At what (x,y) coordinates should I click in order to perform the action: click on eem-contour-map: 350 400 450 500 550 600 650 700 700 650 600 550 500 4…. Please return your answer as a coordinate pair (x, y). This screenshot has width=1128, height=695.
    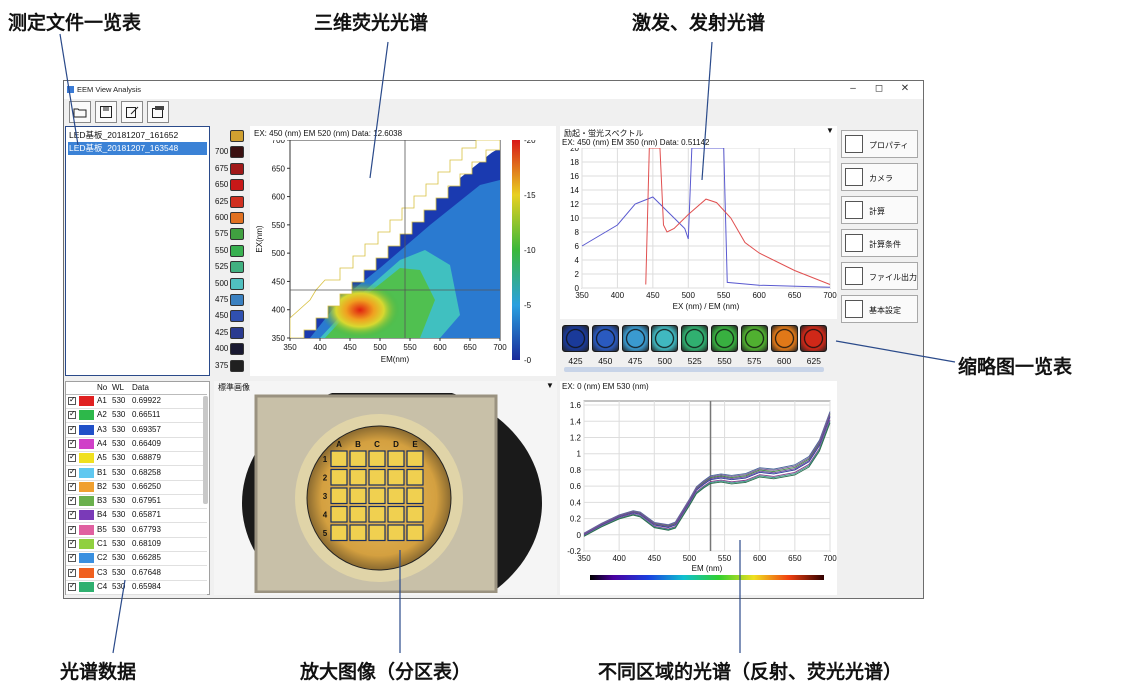
    Looking at the image, I should click on (403, 258).